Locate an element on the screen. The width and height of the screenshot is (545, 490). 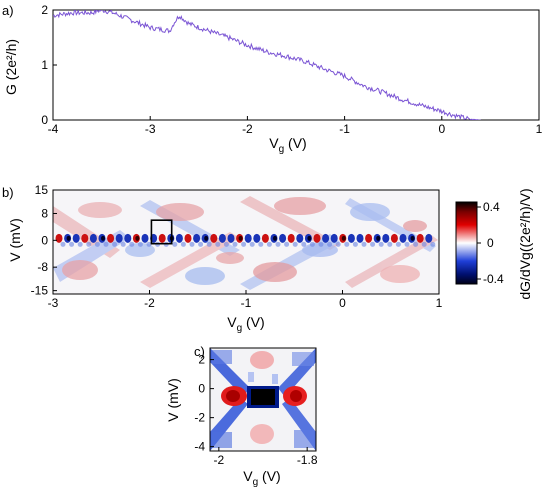
xtick-label: -4 is located at coordinates (53, 129).